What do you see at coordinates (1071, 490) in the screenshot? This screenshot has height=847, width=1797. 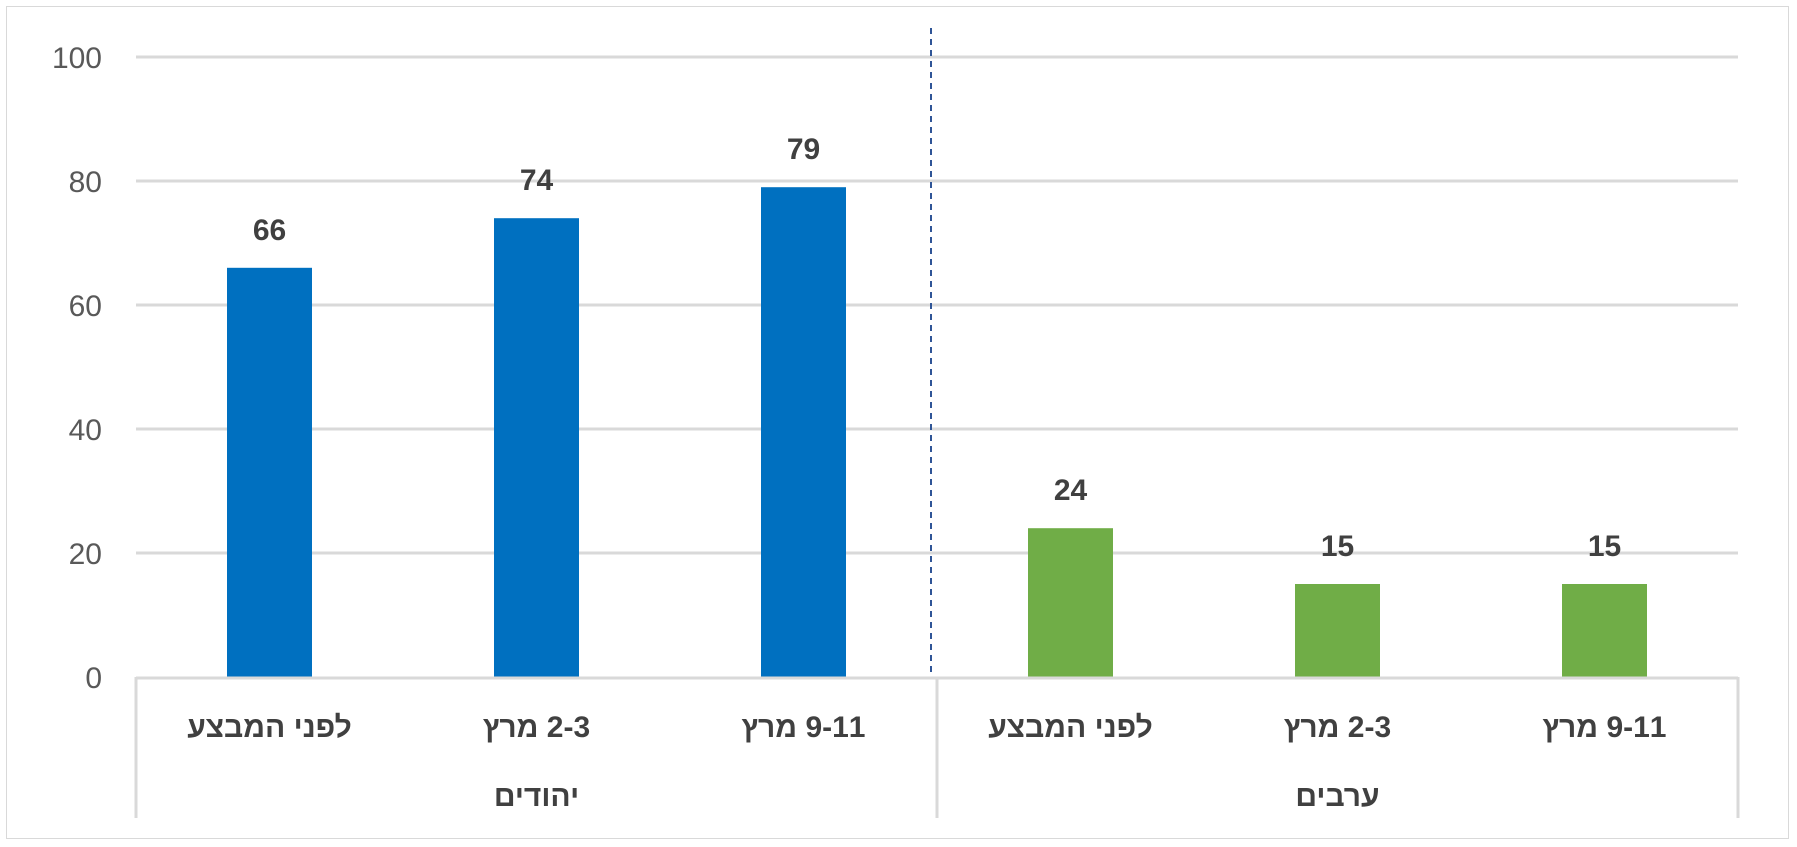 I see `data-label-4: 24` at bounding box center [1071, 490].